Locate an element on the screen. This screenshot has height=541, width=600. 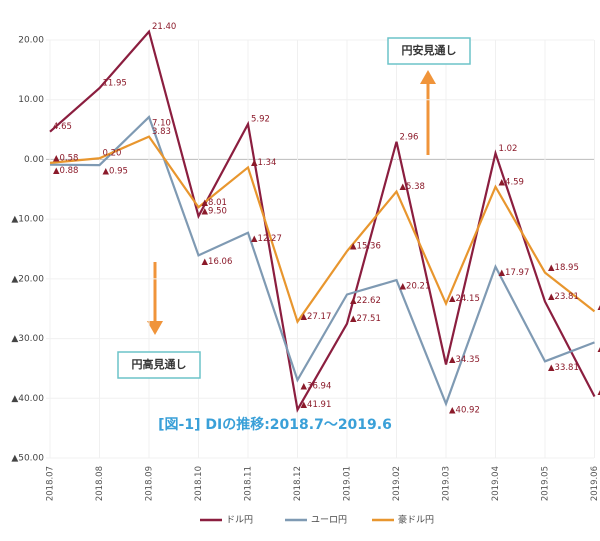
data-label: ▲33.81 is located at coordinates (563, 368).